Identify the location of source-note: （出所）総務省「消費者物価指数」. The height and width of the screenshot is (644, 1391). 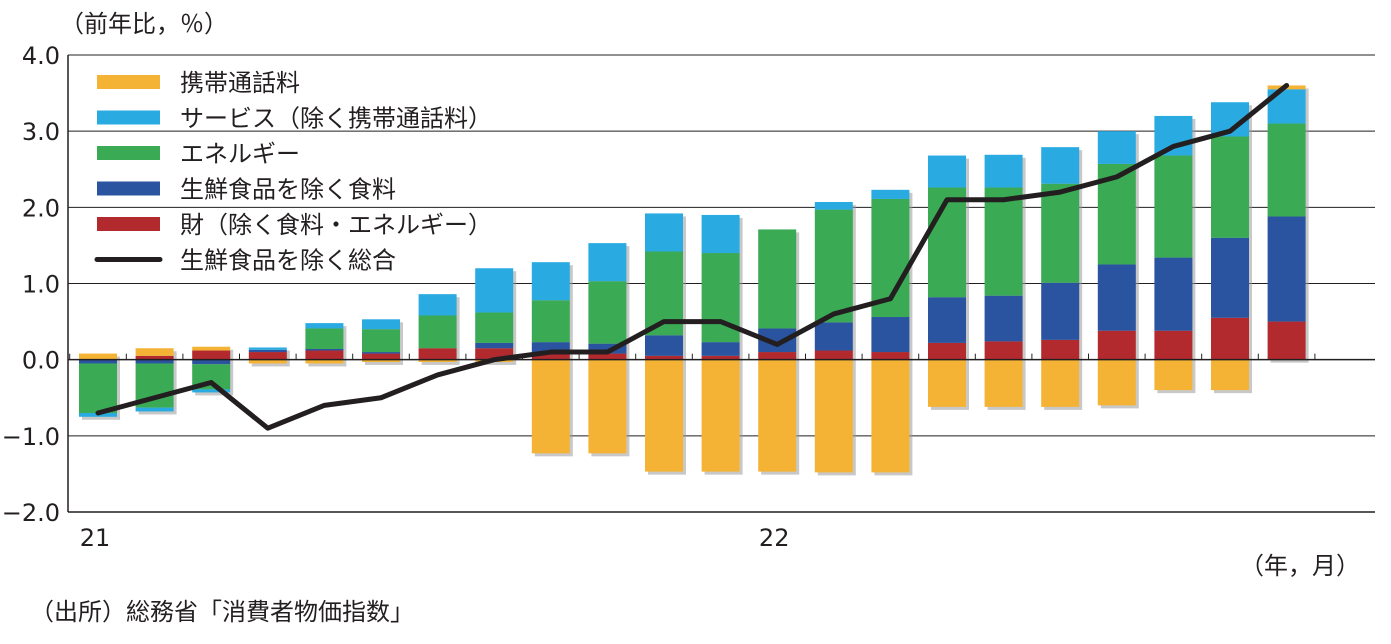
(222, 612).